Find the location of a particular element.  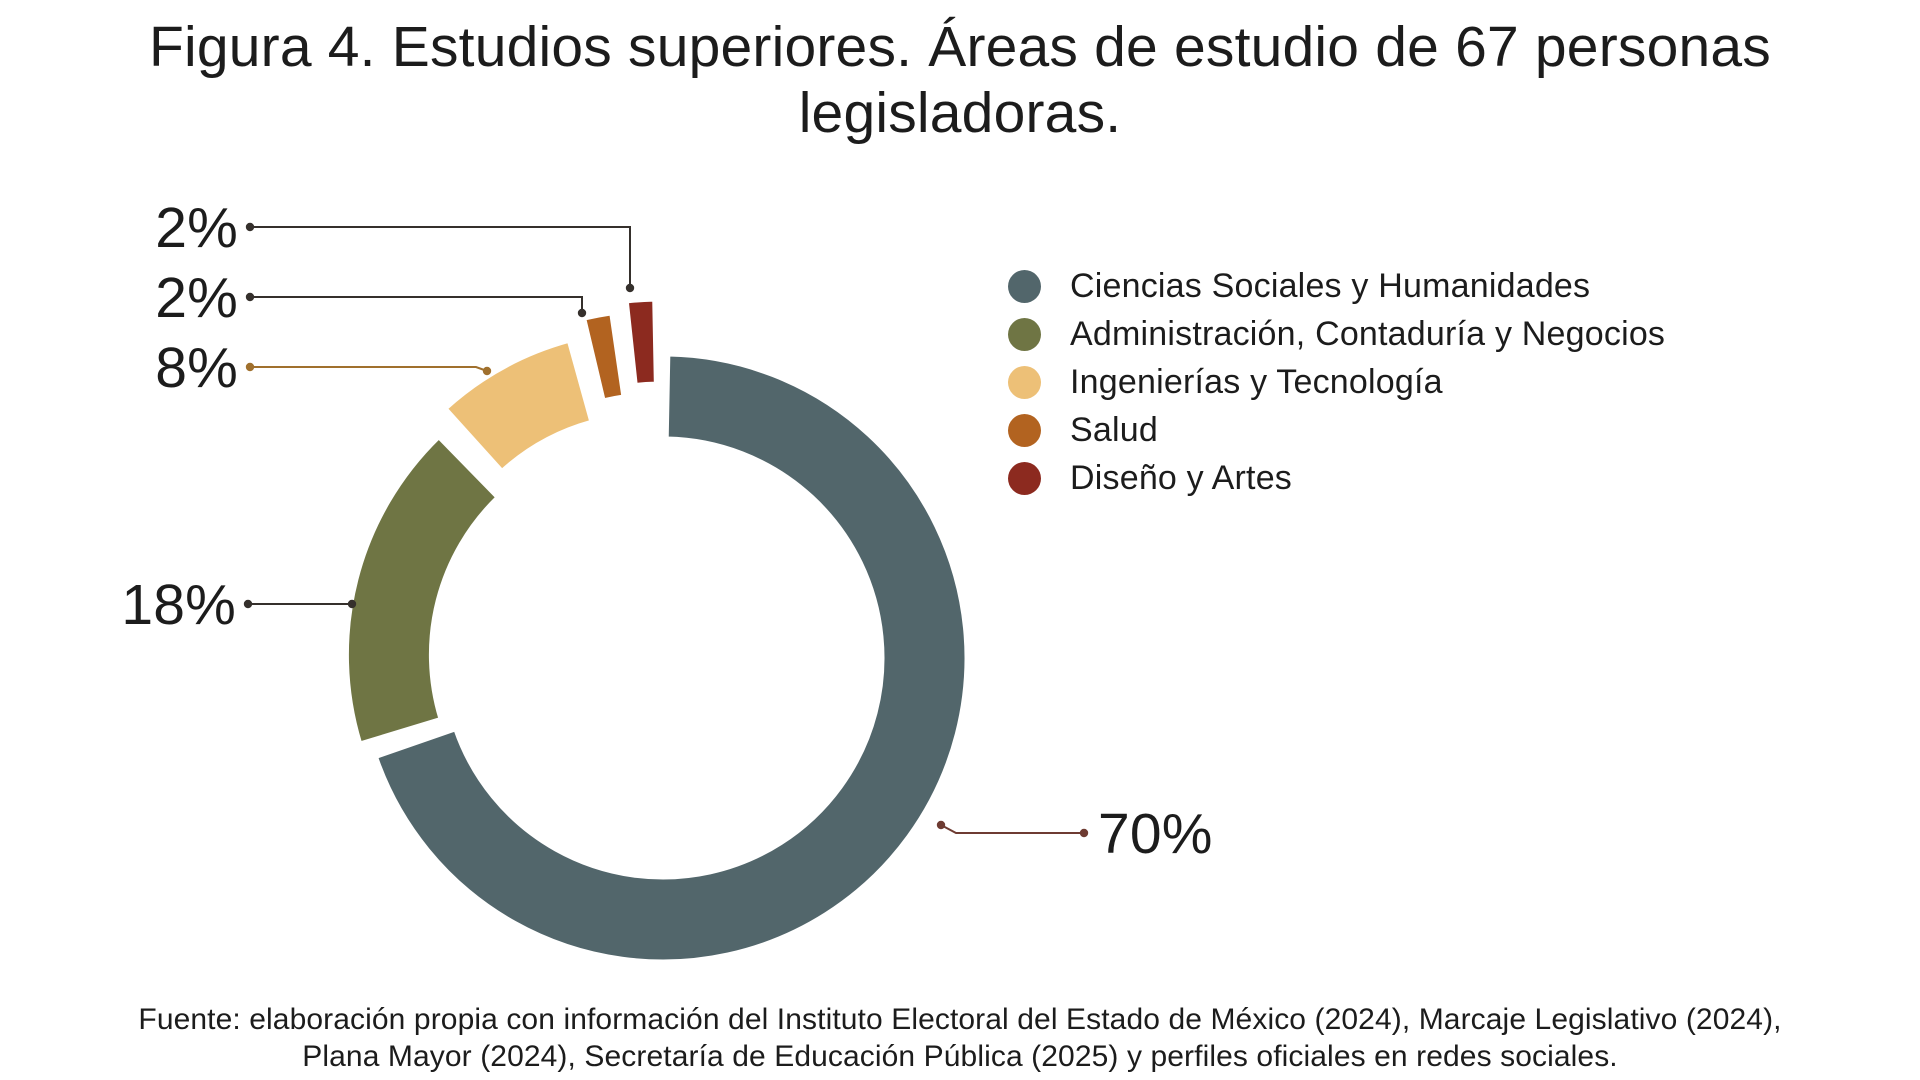

leader-line-ciencias-sociales-y-humanidades is located at coordinates (1012, 829).